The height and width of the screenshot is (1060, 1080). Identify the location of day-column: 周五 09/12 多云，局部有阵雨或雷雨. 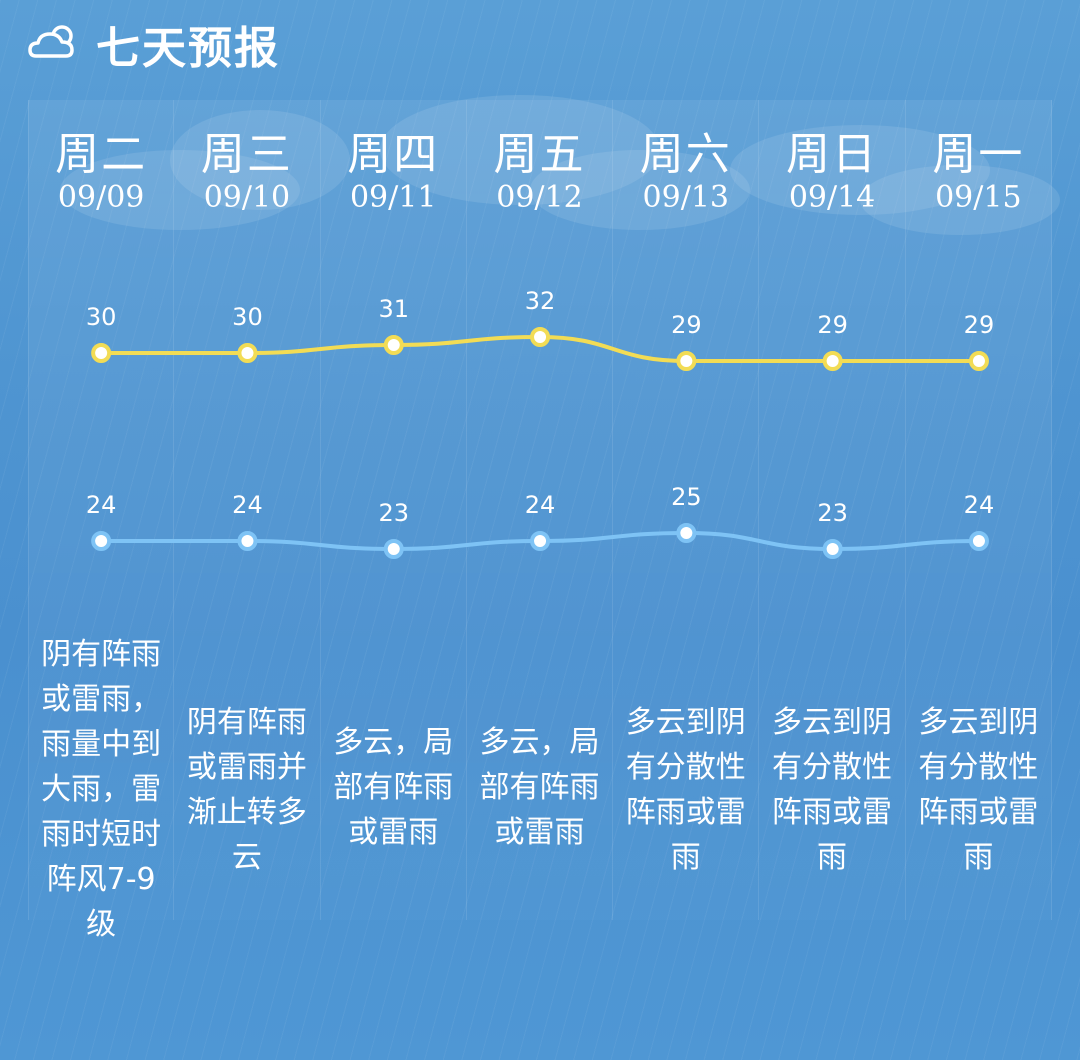
(540, 510).